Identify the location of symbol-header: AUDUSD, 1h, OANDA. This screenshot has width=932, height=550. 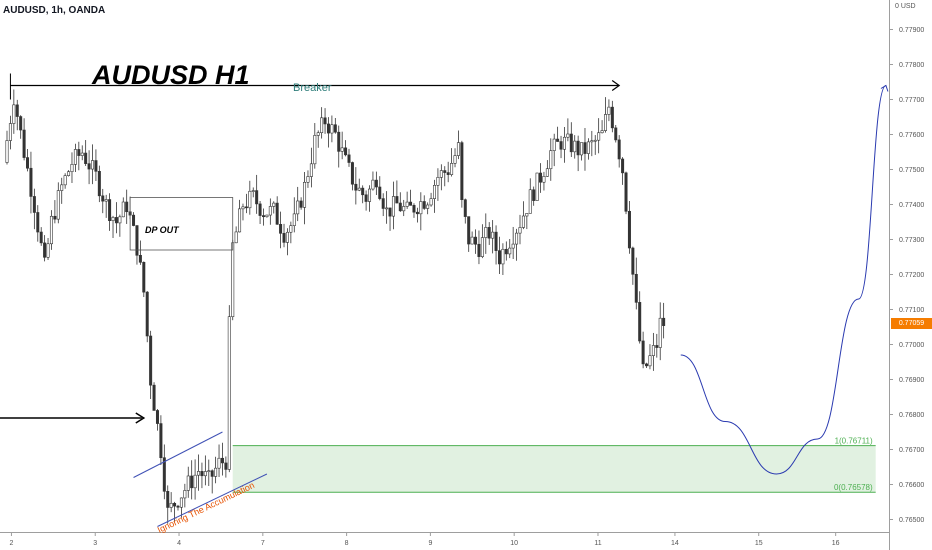
(54, 10).